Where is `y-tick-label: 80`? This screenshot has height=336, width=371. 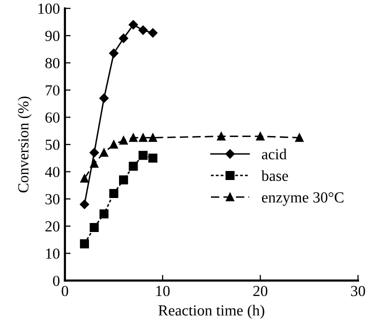
y-tick-label: 80 is located at coordinates (52, 63).